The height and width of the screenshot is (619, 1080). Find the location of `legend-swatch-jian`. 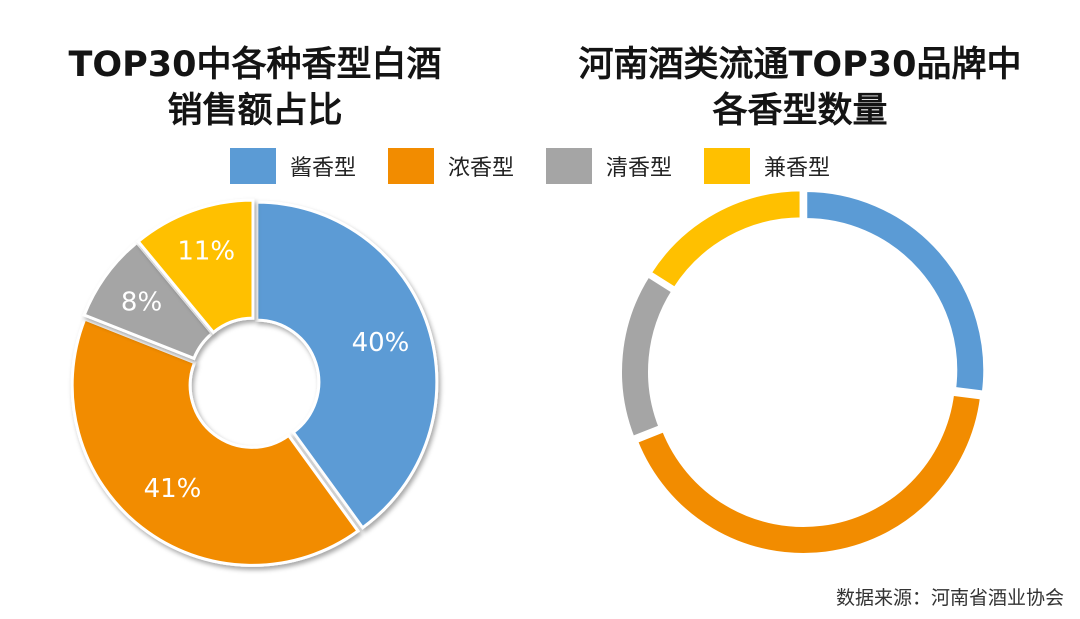

legend-swatch-jian is located at coordinates (727, 166).